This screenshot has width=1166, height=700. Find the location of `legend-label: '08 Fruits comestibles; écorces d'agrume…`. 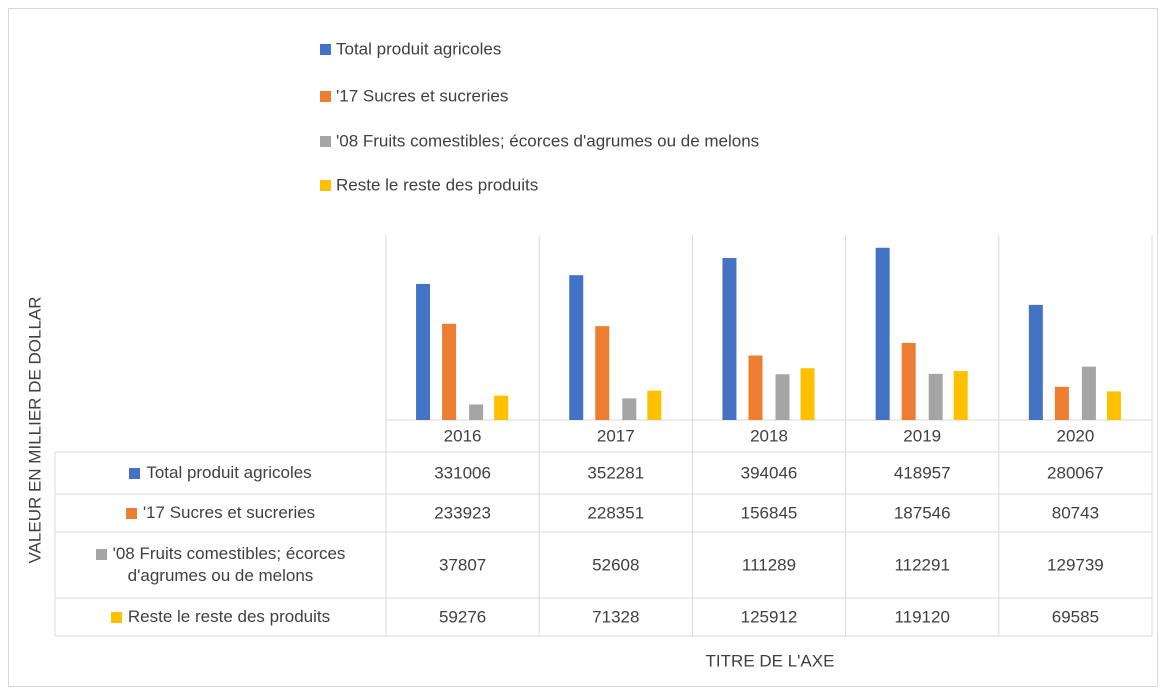

legend-label: '08 Fruits comestibles; écorces d'agrume… is located at coordinates (547, 140).